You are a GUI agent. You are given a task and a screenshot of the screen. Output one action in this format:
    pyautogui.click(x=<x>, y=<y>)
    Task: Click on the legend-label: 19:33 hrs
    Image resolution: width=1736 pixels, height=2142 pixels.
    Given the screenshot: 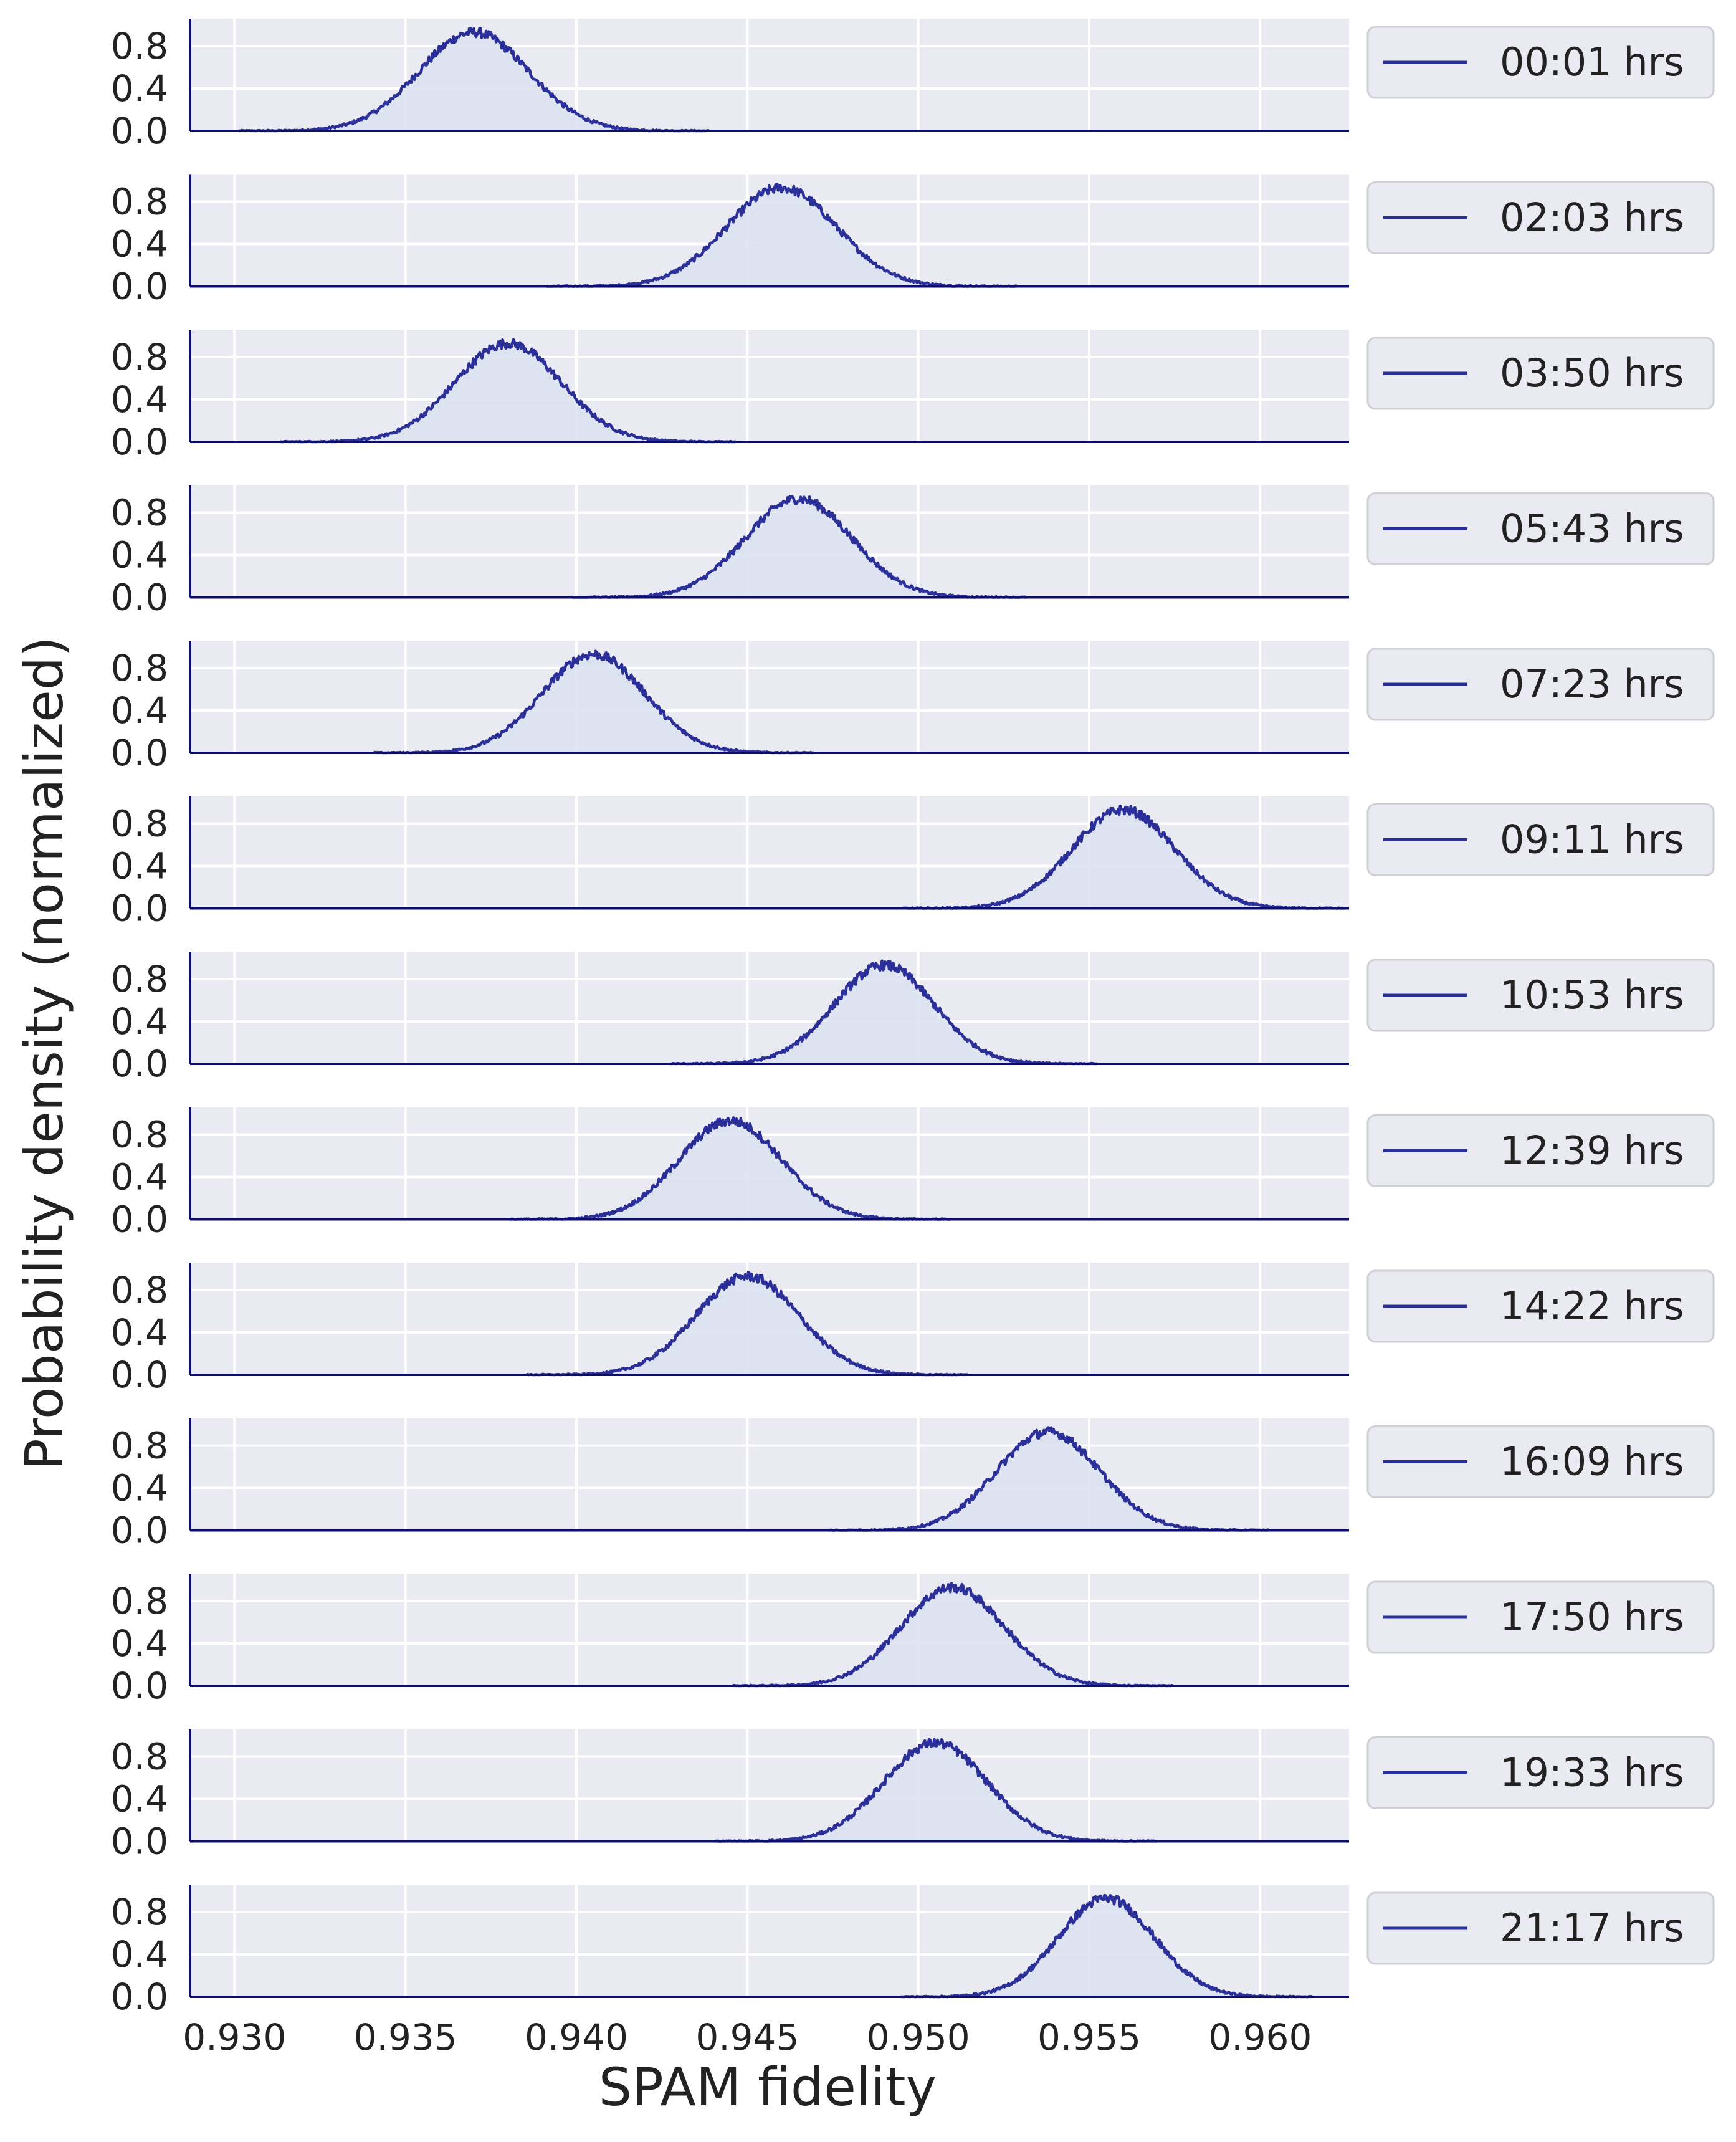 What is the action you would take?
    pyautogui.click(x=1592, y=1773)
    